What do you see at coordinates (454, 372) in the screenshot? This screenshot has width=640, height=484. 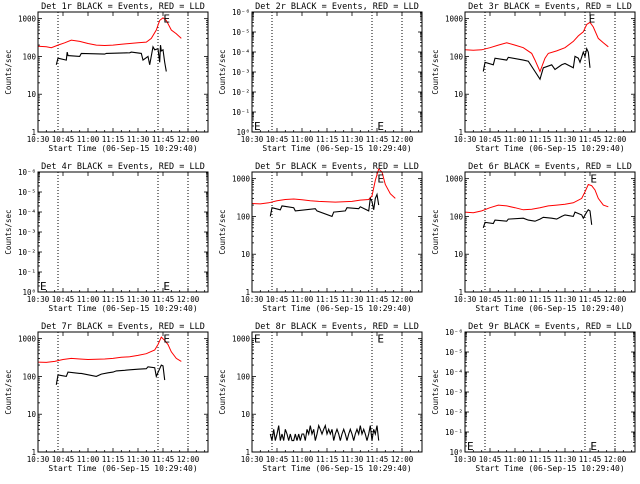 I see `y-tick-label: 10⁻⁴` at bounding box center [454, 372].